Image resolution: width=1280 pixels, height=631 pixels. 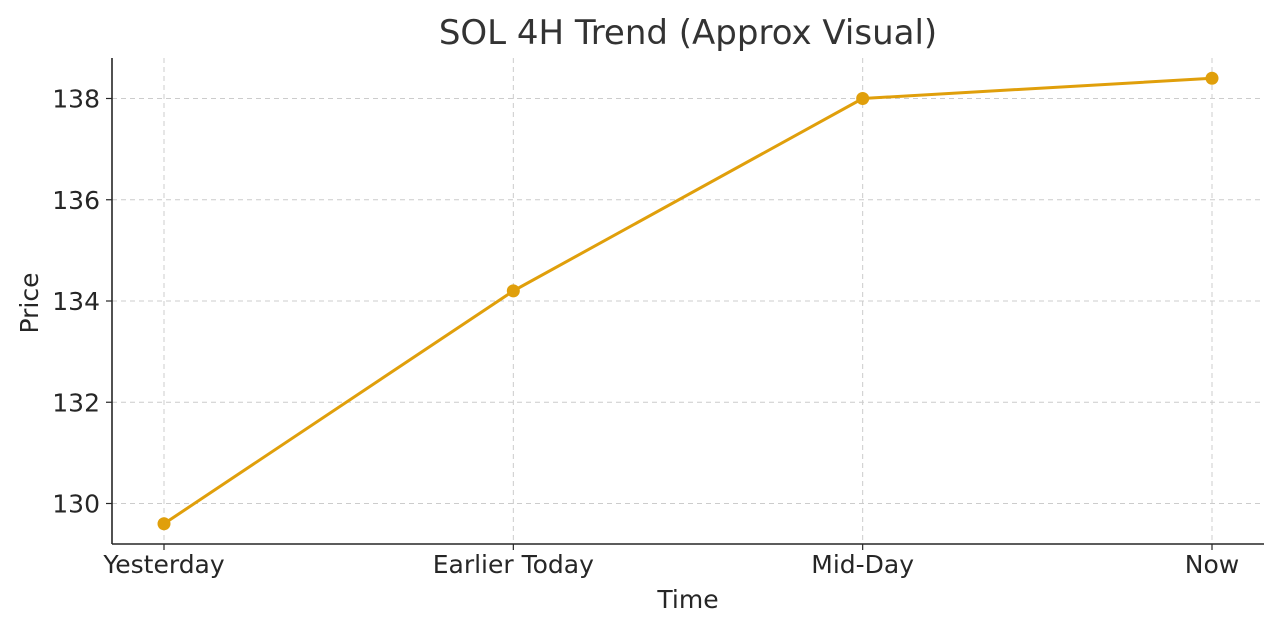 I want to click on x-tick-label: Yesterday, so click(x=163, y=564).